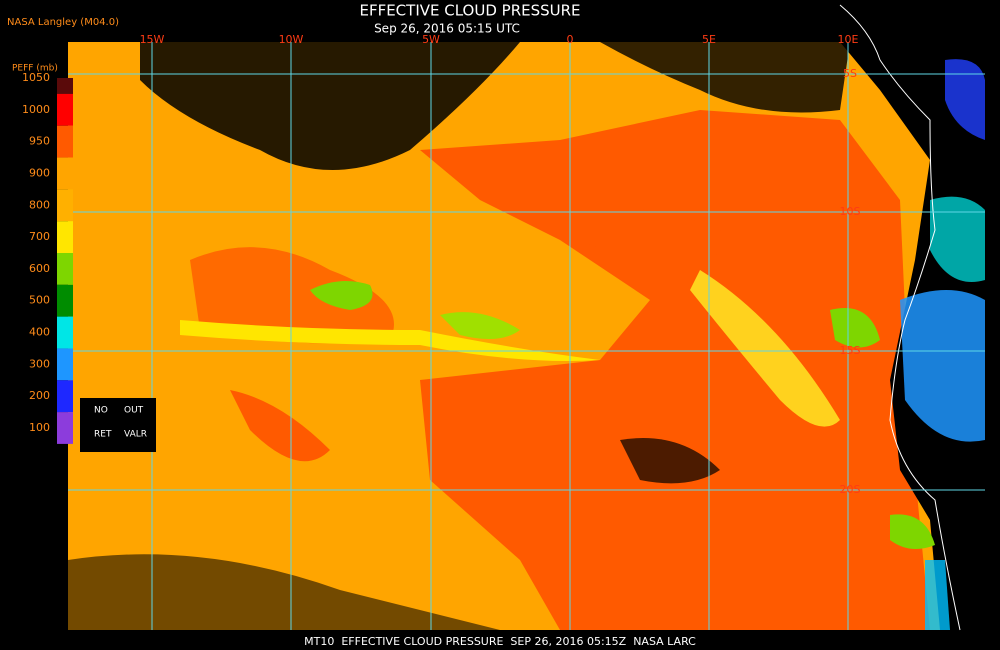 Image resolution: width=1000 pixels, height=650 pixels. Describe the element at coordinates (39, 395) in the screenshot. I see `scale-label: 200` at that location.